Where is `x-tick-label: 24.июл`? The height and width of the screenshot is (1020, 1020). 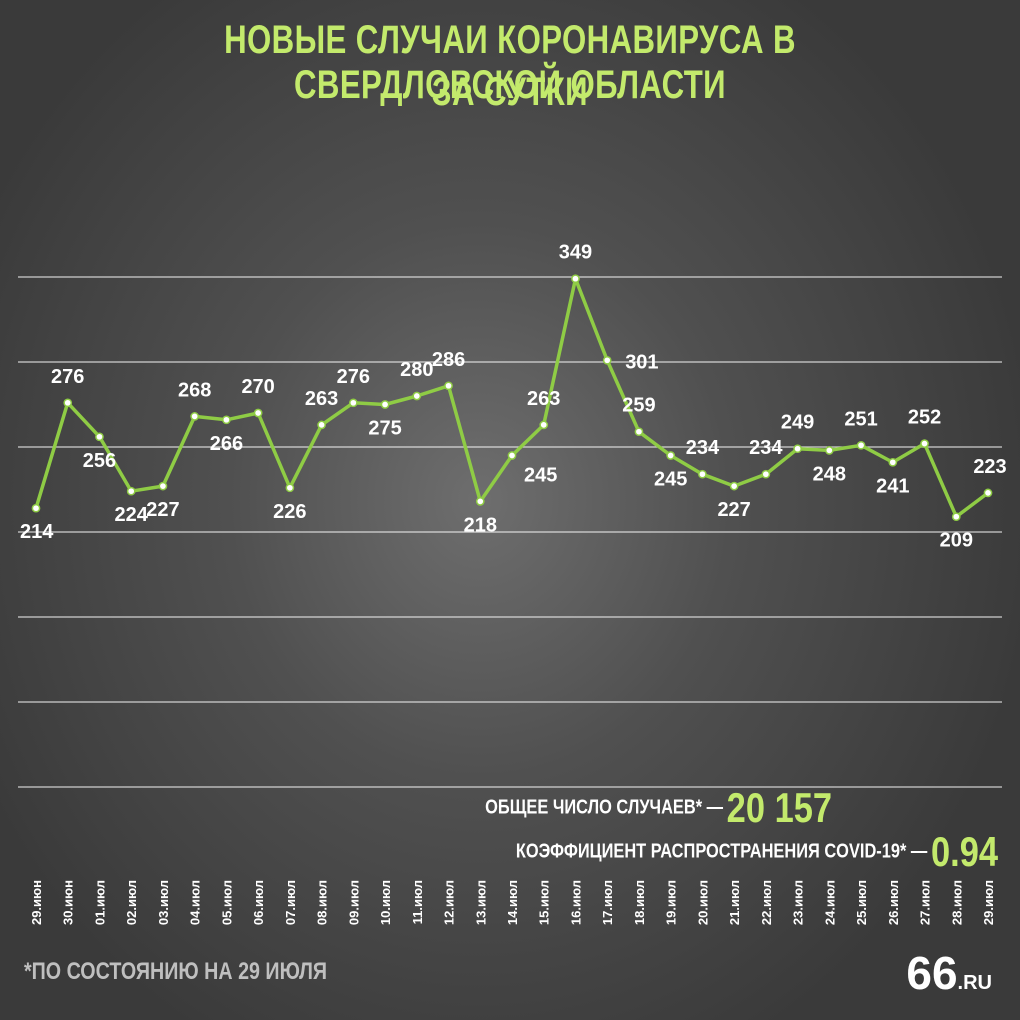
x-tick-label: 24.июл is located at coordinates (829, 902).